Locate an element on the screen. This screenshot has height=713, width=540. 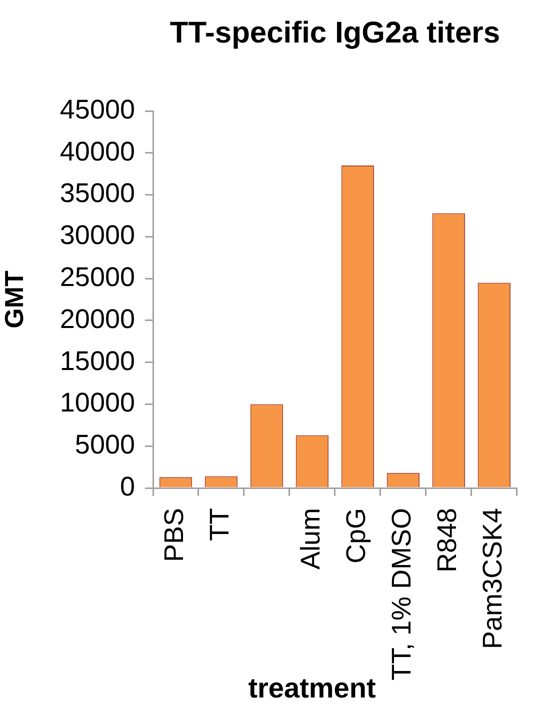
x-tick-label: TT is located at coordinates (219, 524).